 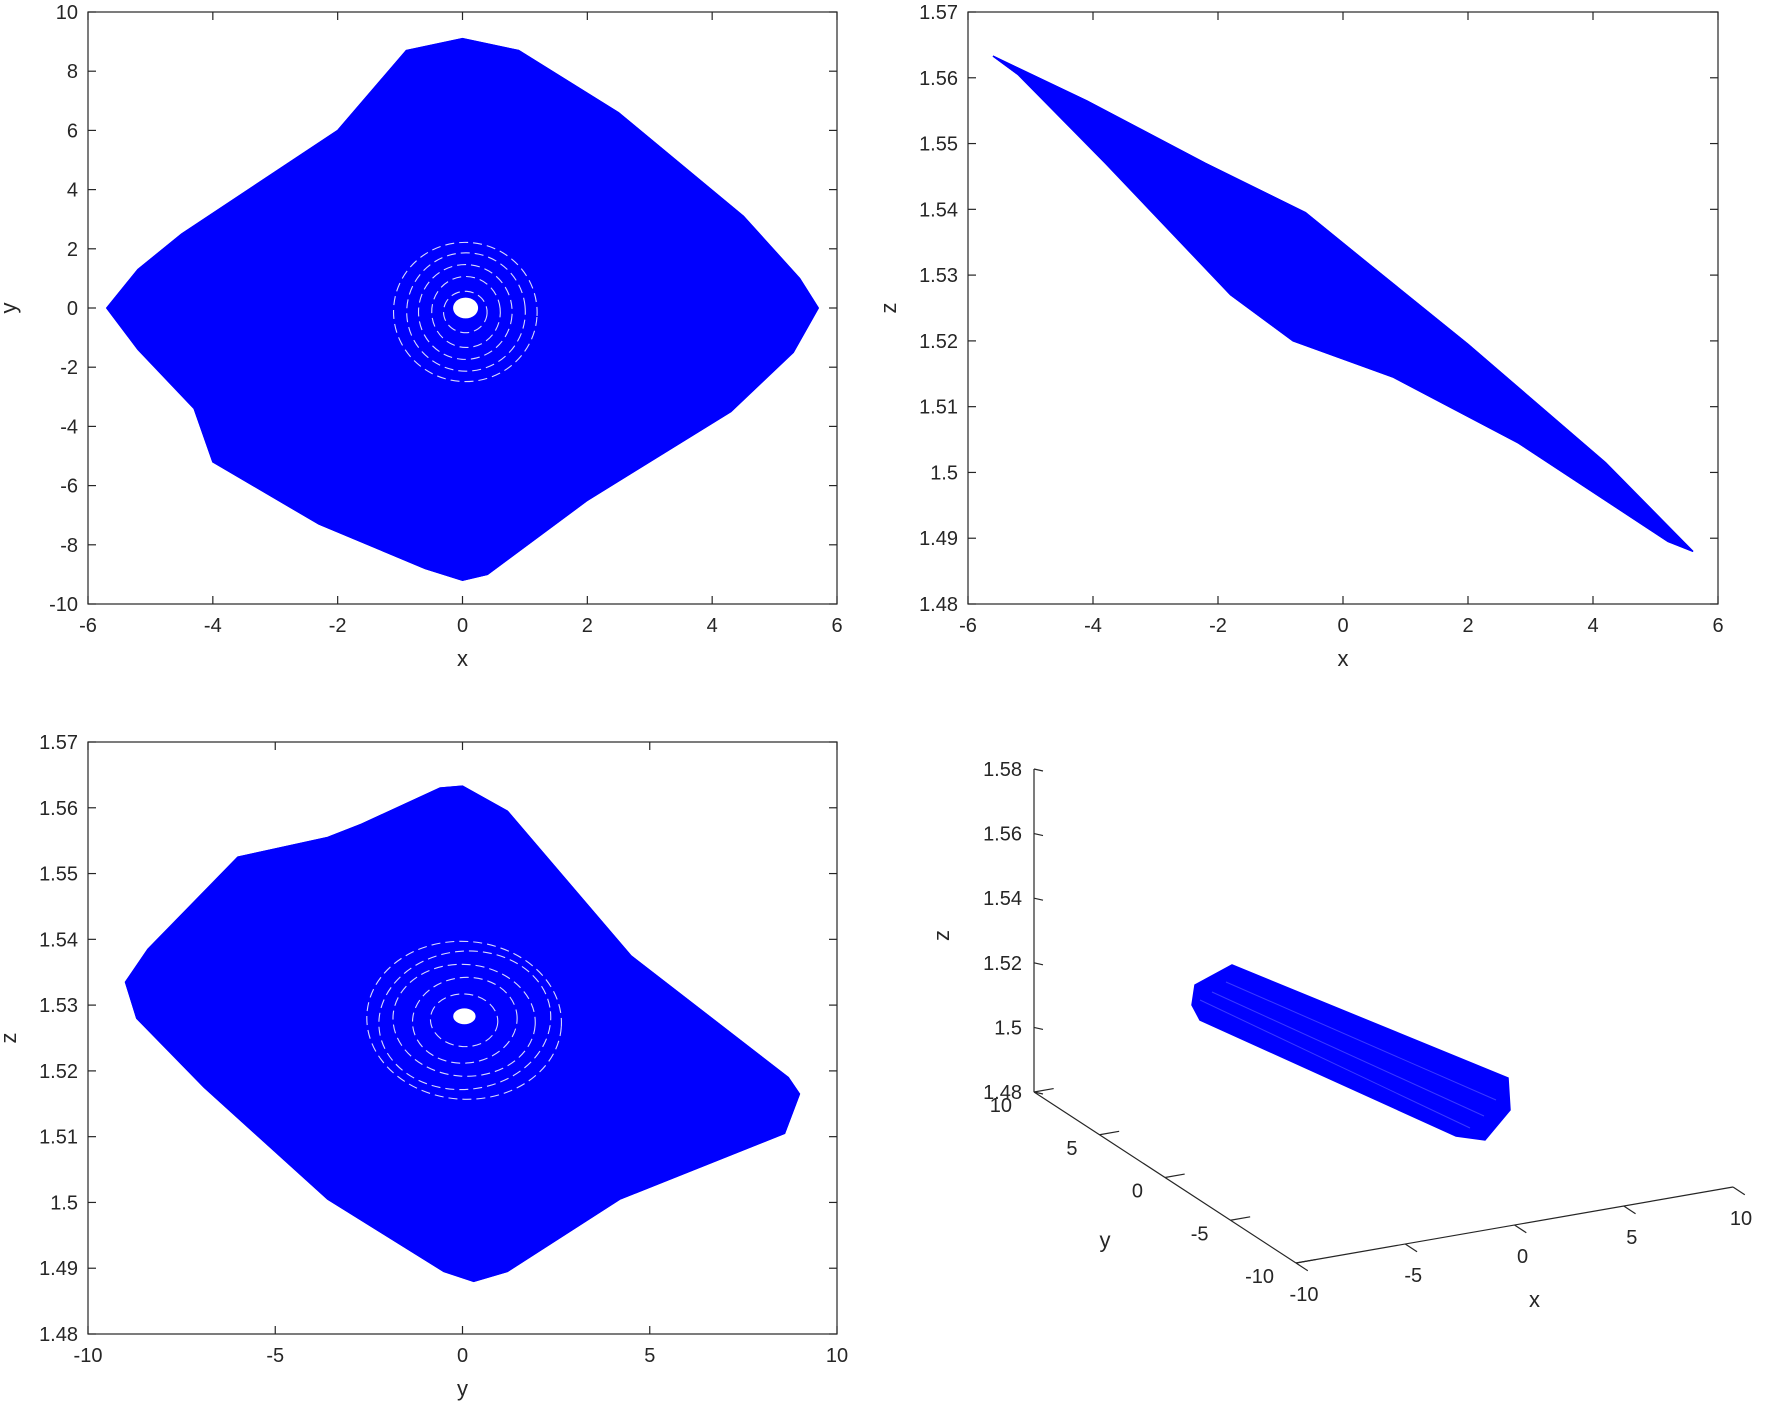 What do you see at coordinates (1002, 899) in the screenshot?
I see `z-tick-label: 1.54` at bounding box center [1002, 899].